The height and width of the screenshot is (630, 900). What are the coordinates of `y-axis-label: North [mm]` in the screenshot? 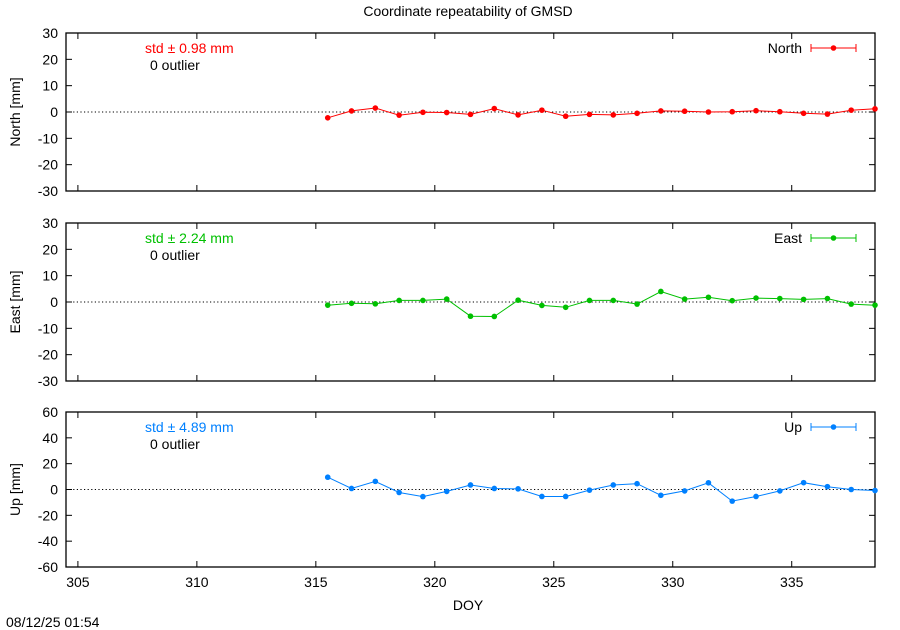 It's located at (15, 111).